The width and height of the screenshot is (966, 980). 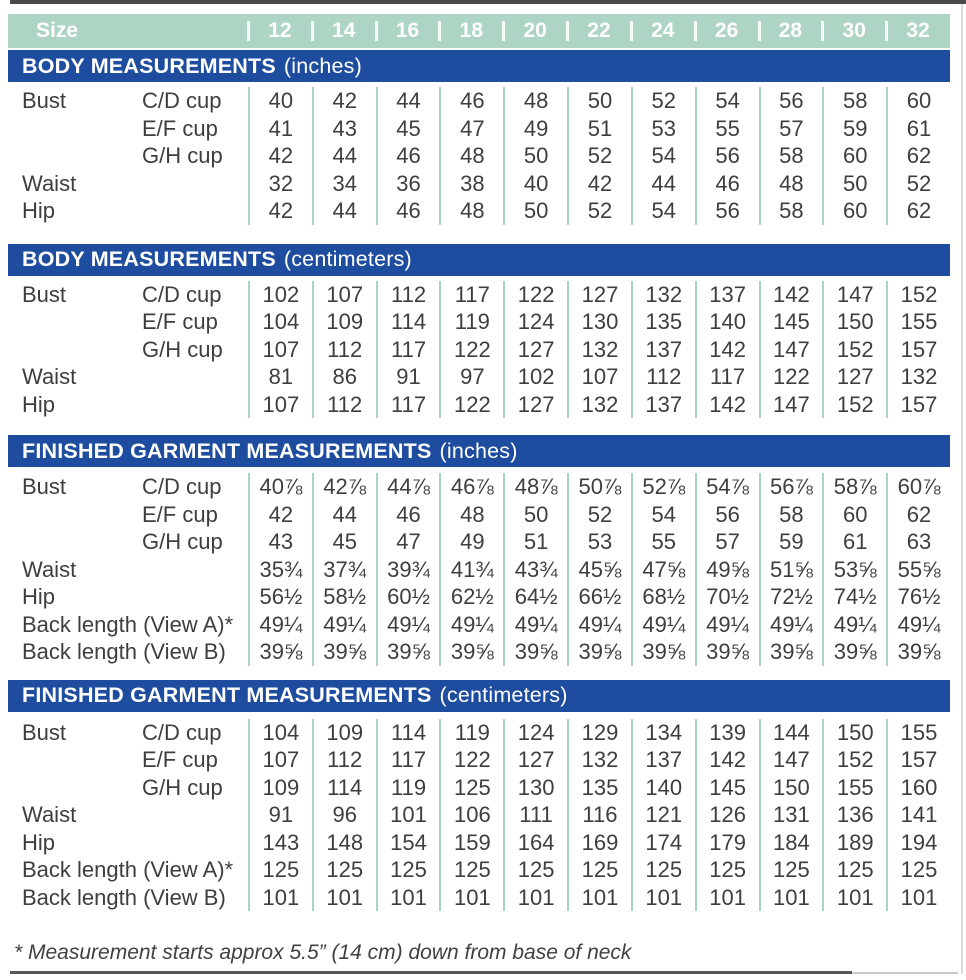 What do you see at coordinates (347, 259) in the screenshot?
I see `section-unit: (centimeters)` at bounding box center [347, 259].